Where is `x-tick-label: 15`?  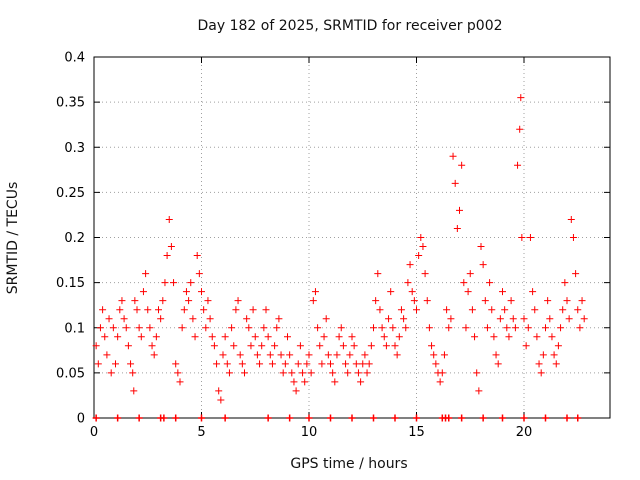
x-tick-label: 15 is located at coordinates (416, 432).